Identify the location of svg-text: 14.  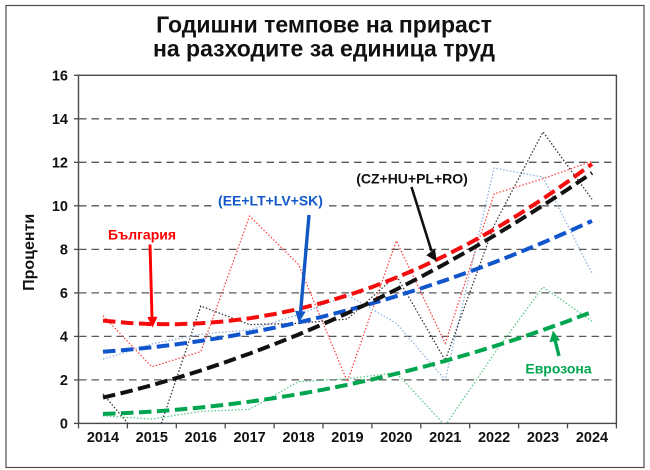
(60, 120).